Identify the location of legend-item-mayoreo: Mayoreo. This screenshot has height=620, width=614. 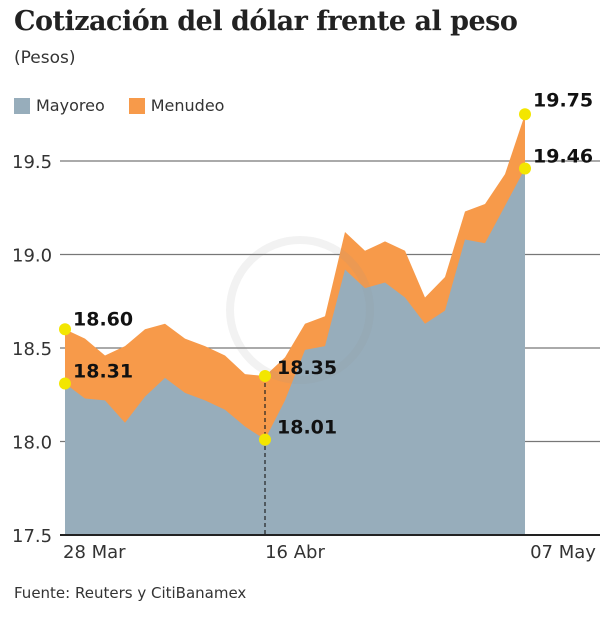
(59, 105).